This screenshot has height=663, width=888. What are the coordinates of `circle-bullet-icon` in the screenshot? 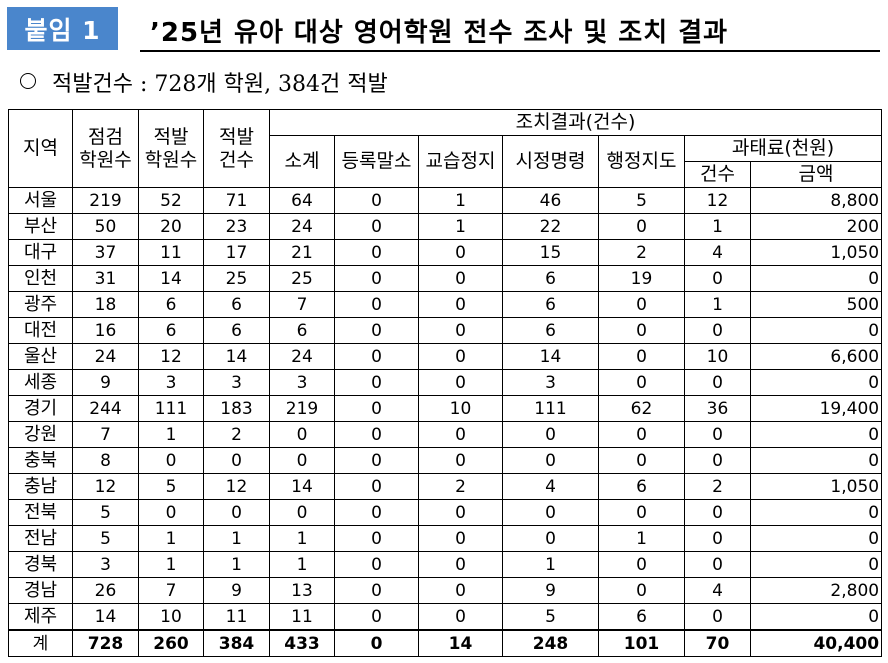 It's located at (28, 81).